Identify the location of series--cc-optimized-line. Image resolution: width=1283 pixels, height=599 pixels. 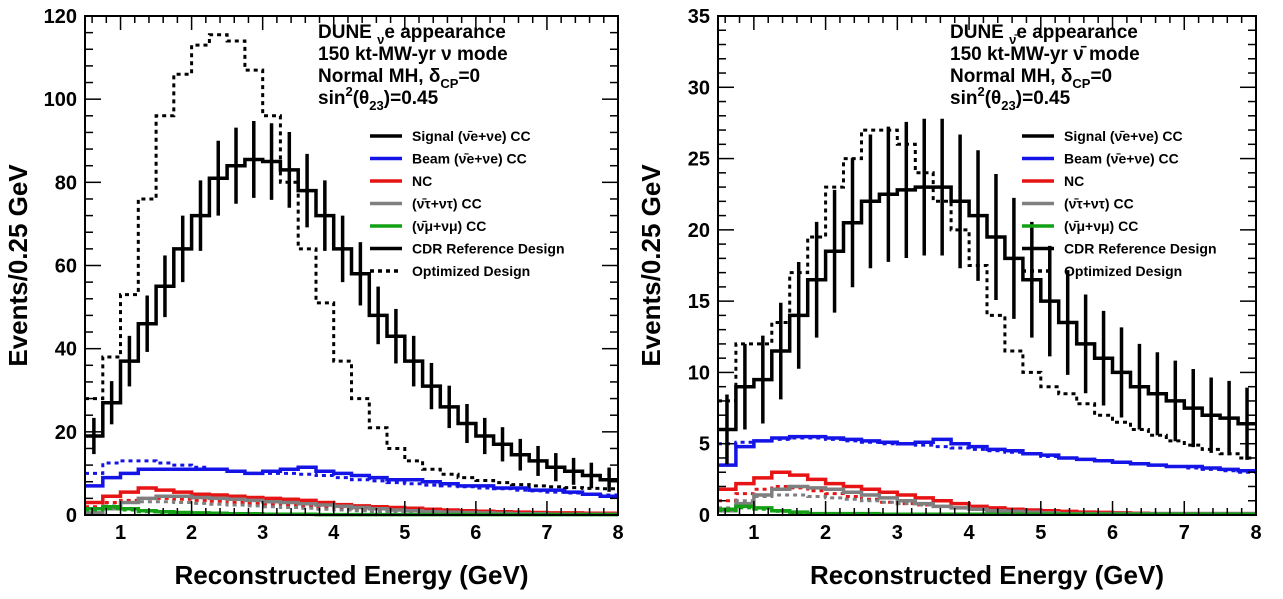
(351, 508).